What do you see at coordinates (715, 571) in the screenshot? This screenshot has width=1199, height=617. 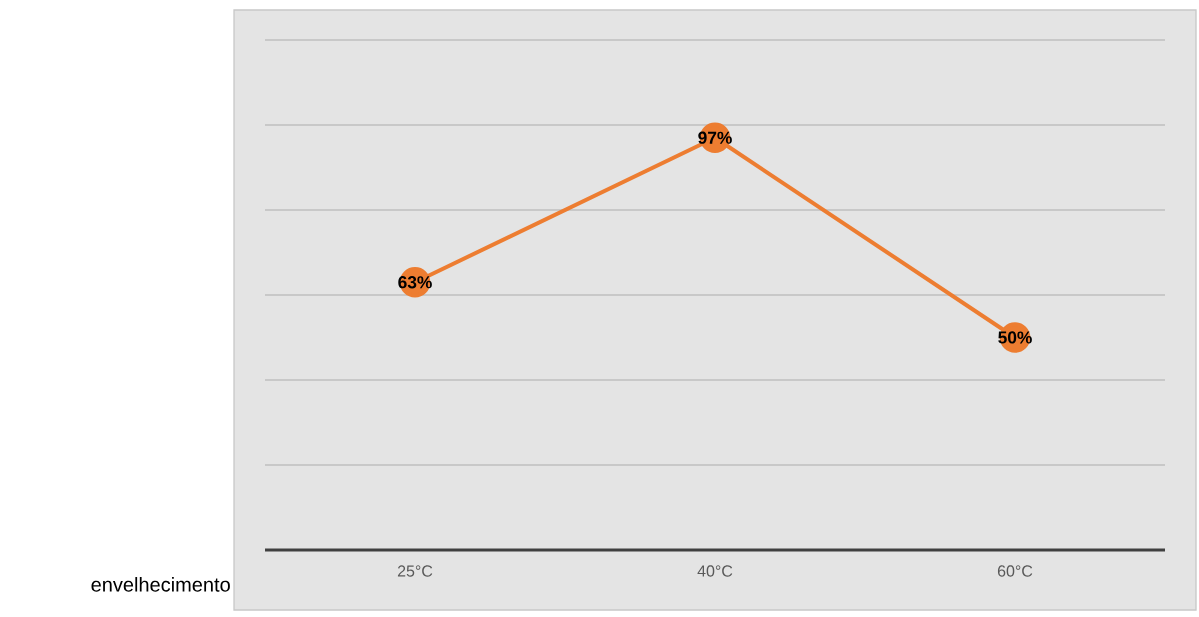 I see `x-tick-label: 40°C` at bounding box center [715, 571].